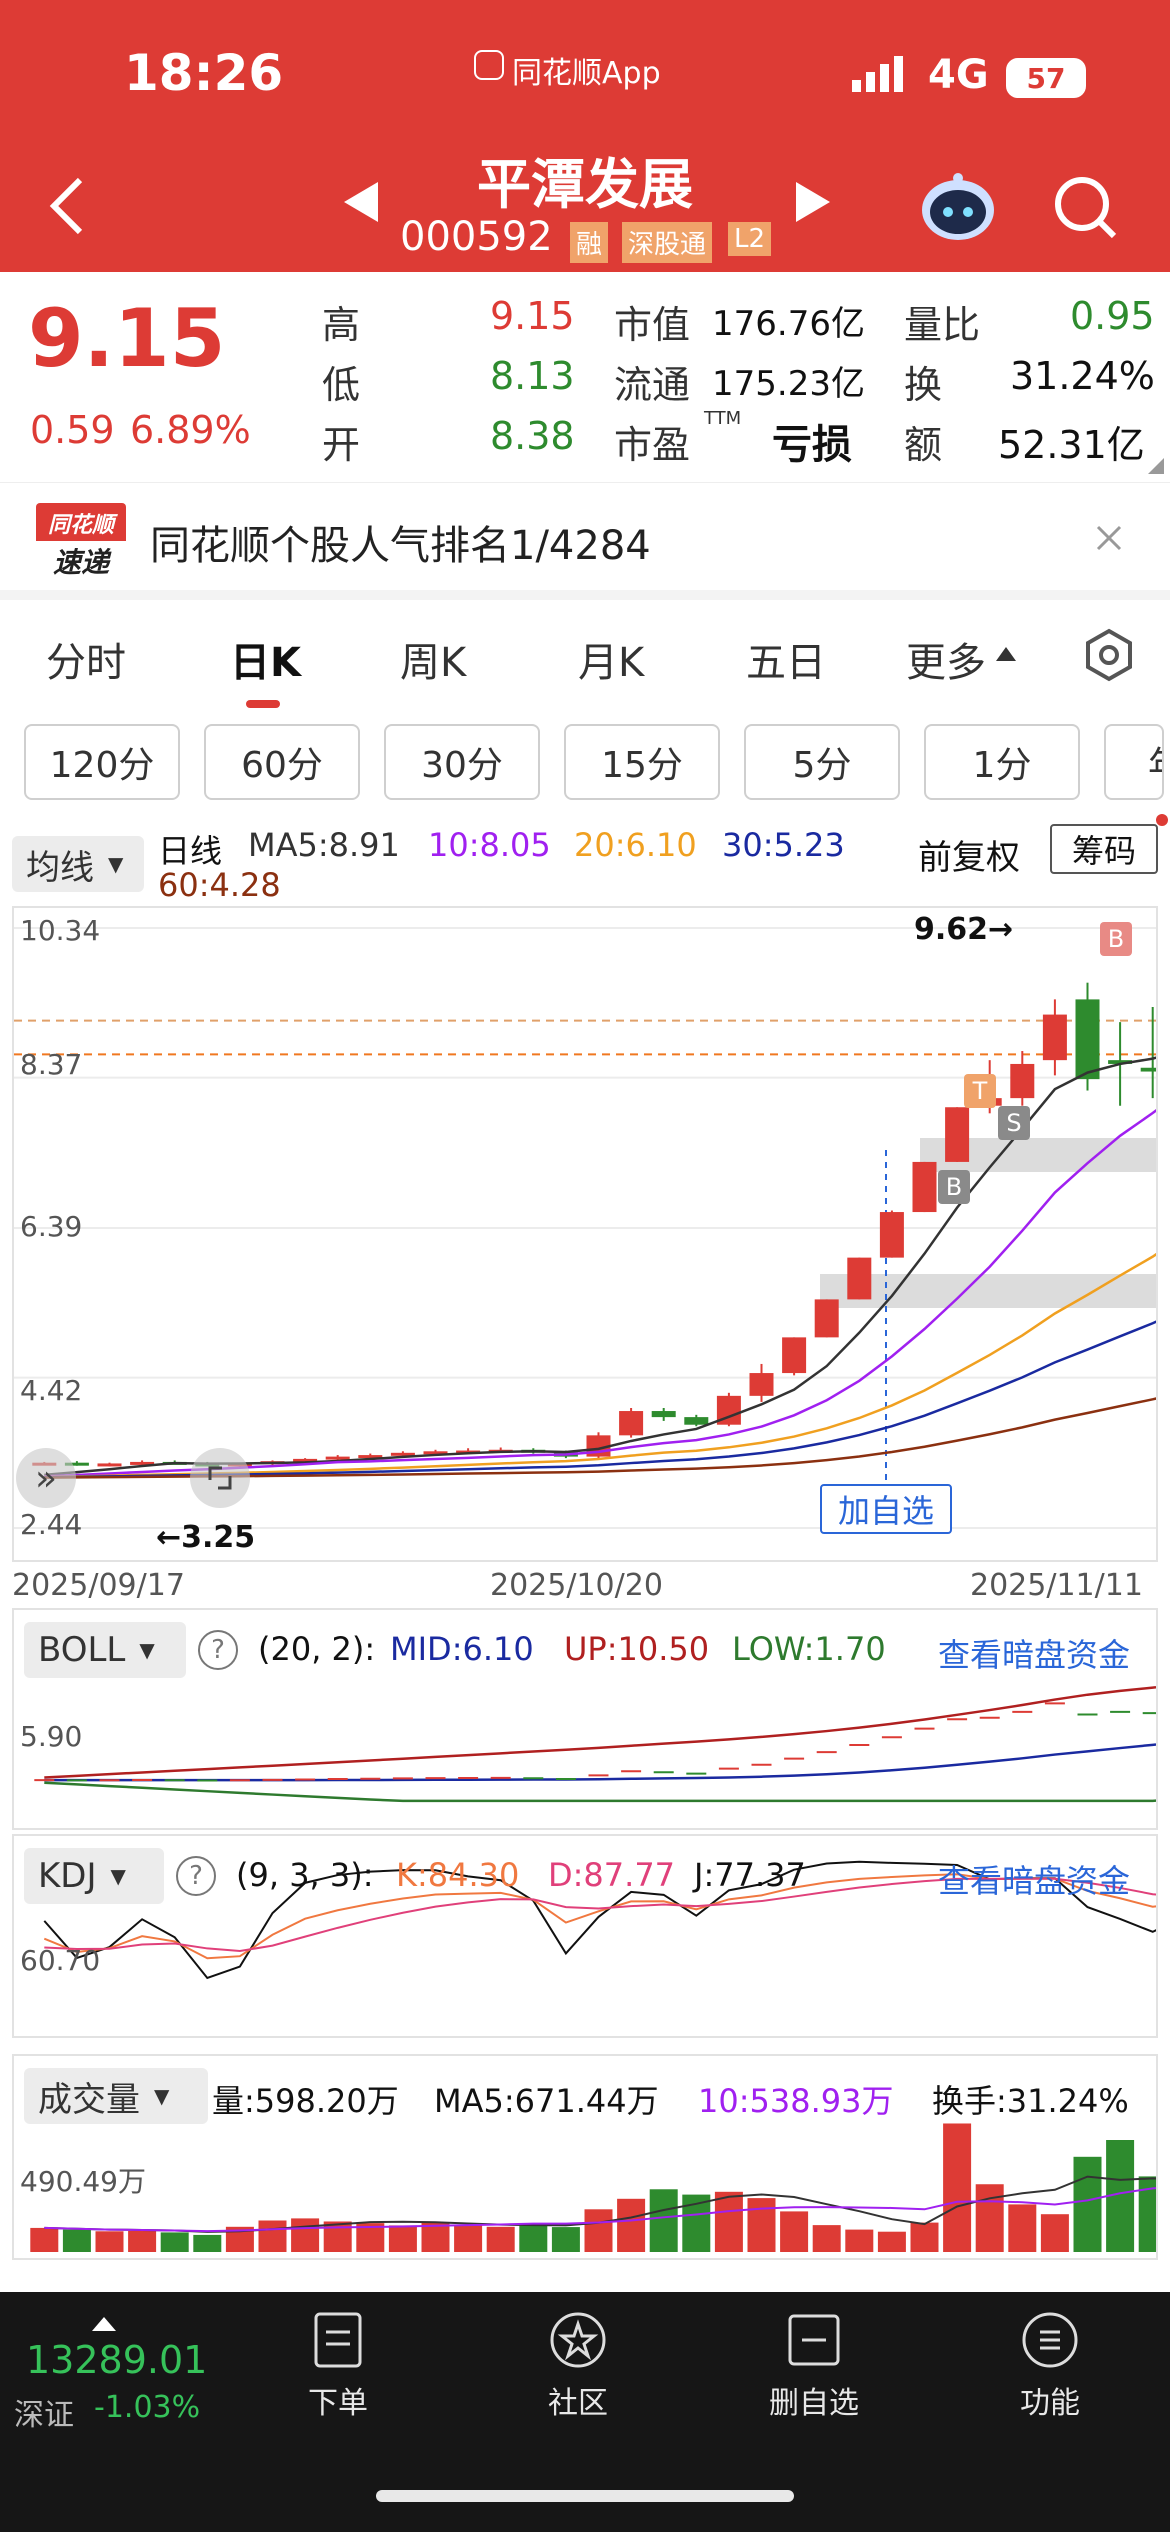 This screenshot has width=1170, height=2532. What do you see at coordinates (66, 206) in the screenshot?
I see `back-icon` at bounding box center [66, 206].